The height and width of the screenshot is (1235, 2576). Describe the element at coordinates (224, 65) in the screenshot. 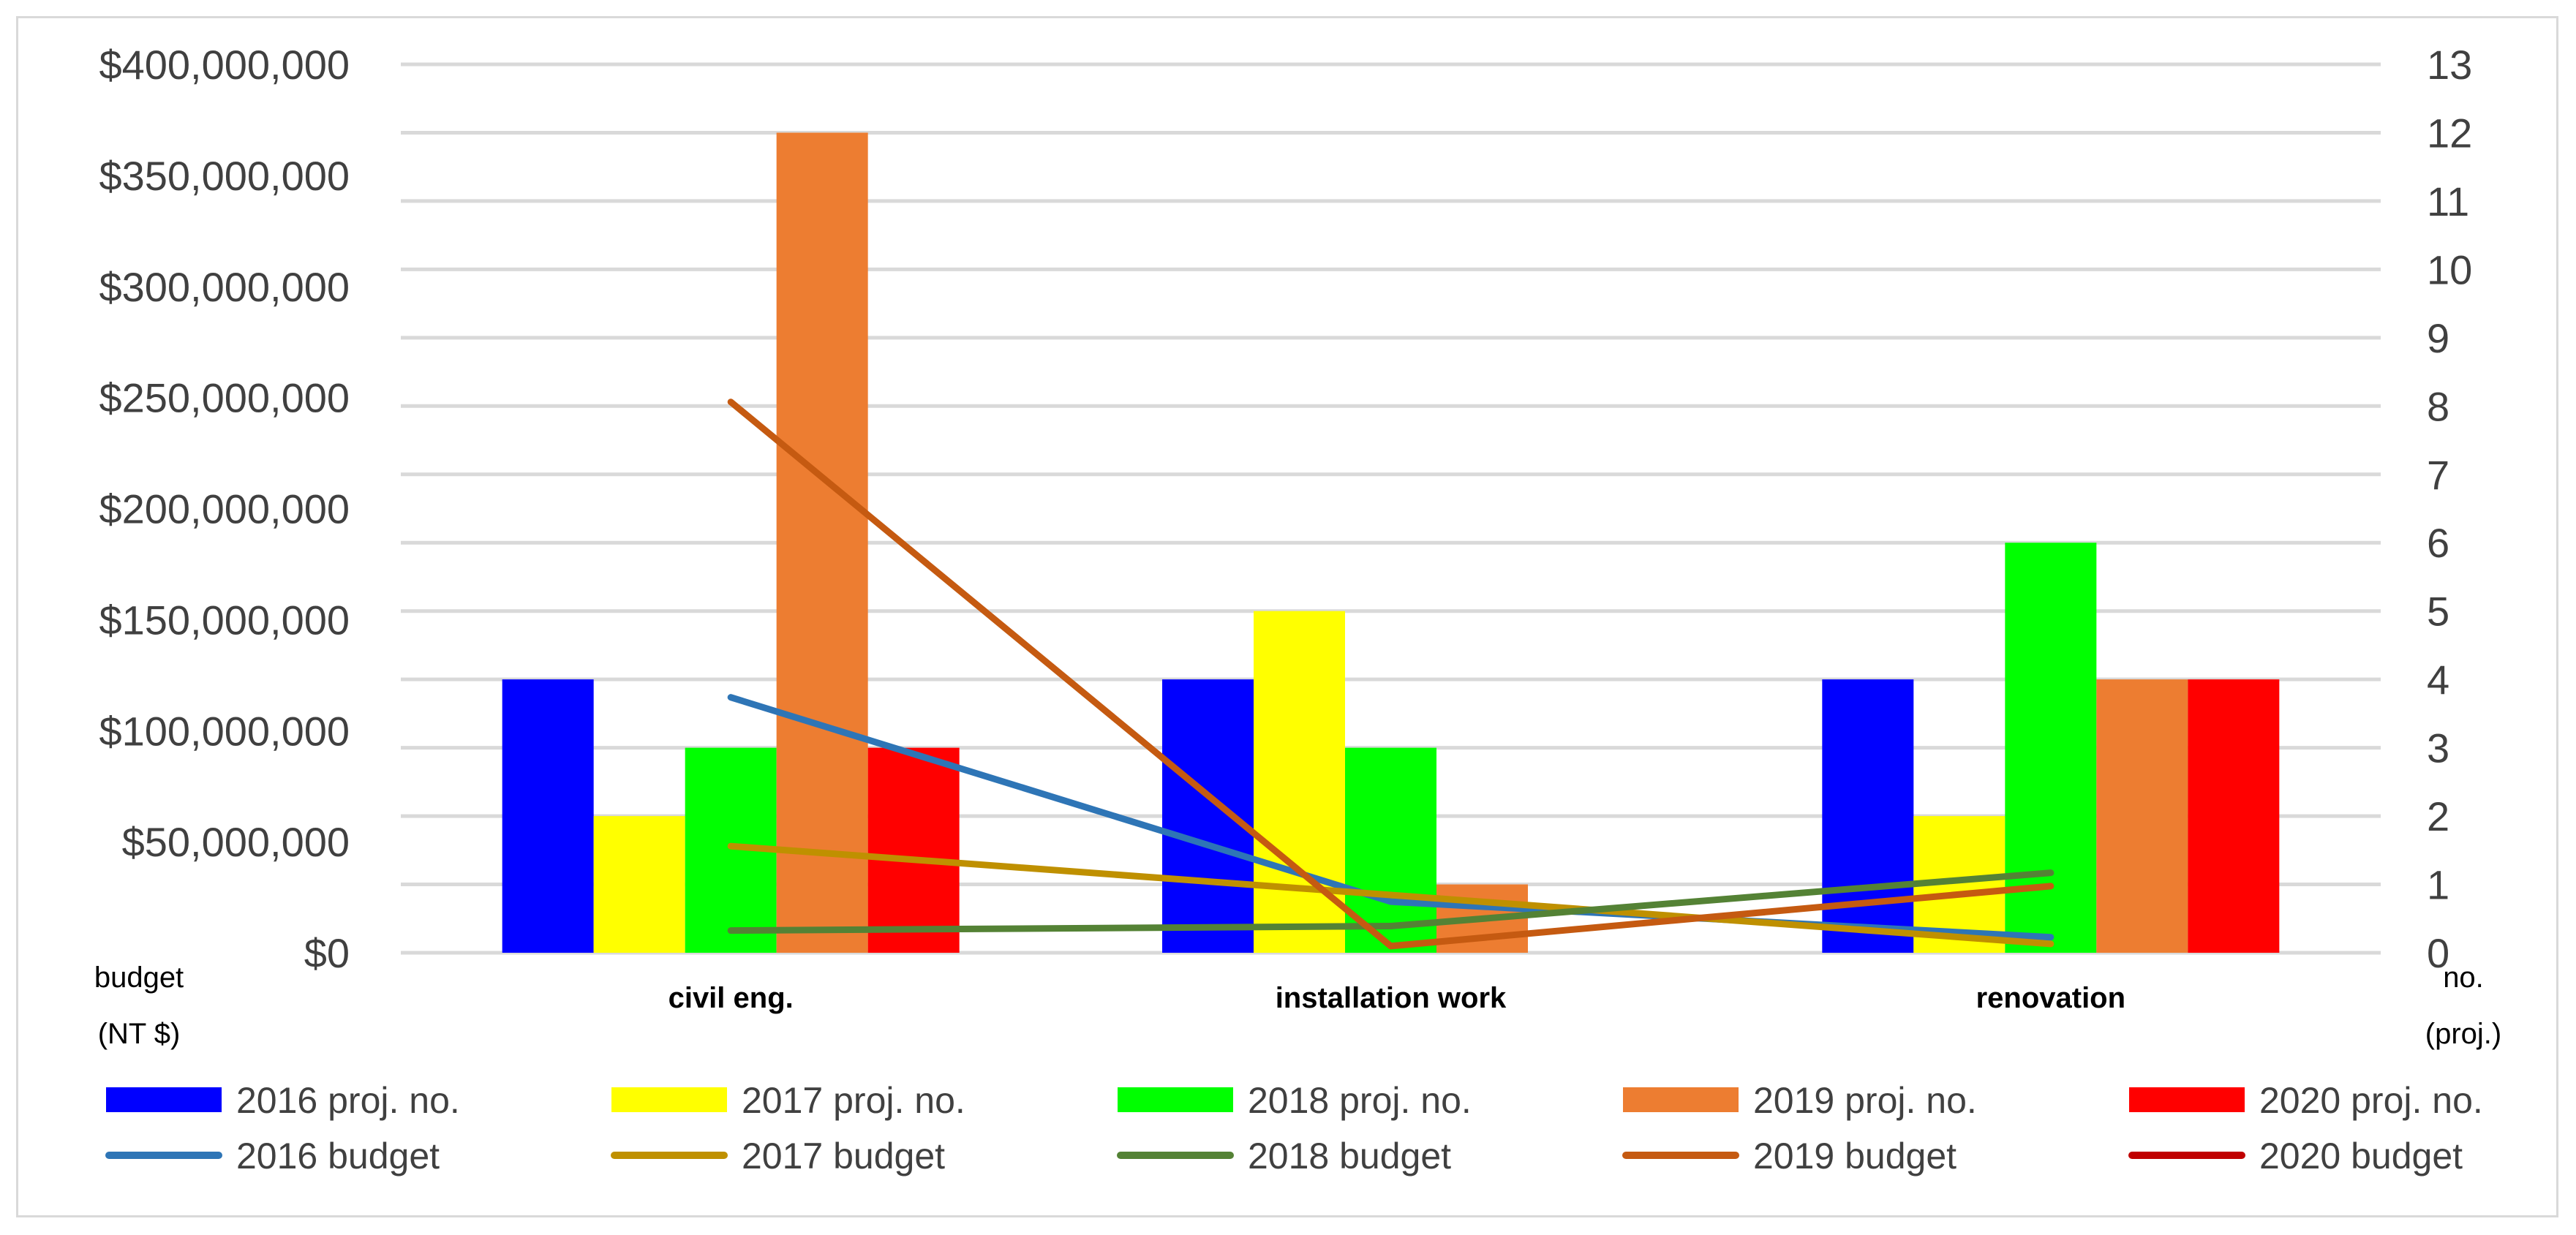

I see `left-axis-tick-label: $400,000,000` at that location.